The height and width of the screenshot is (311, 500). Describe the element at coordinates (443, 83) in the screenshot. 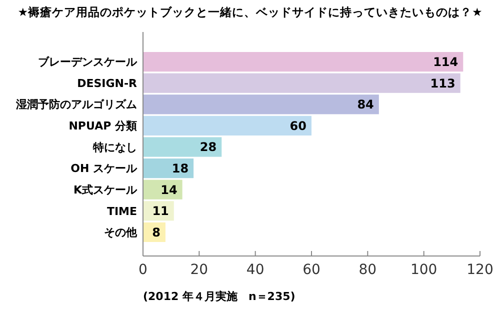

I see `data-label: 113` at that location.